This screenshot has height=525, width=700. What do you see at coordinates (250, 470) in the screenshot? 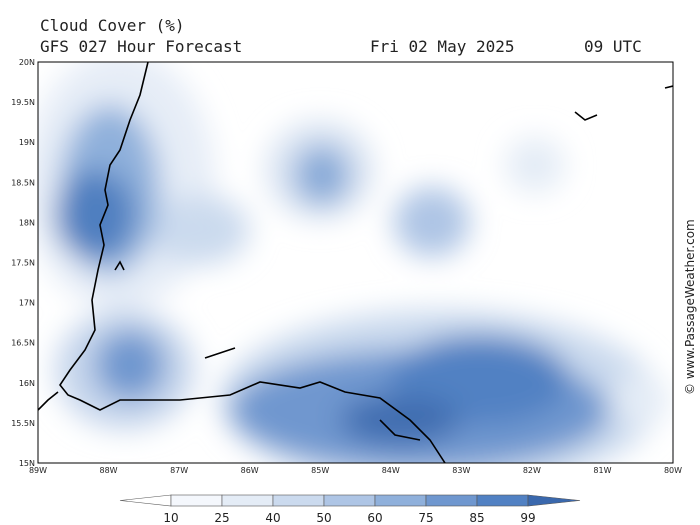
I see `lon-label: 86W` at bounding box center [250, 470].